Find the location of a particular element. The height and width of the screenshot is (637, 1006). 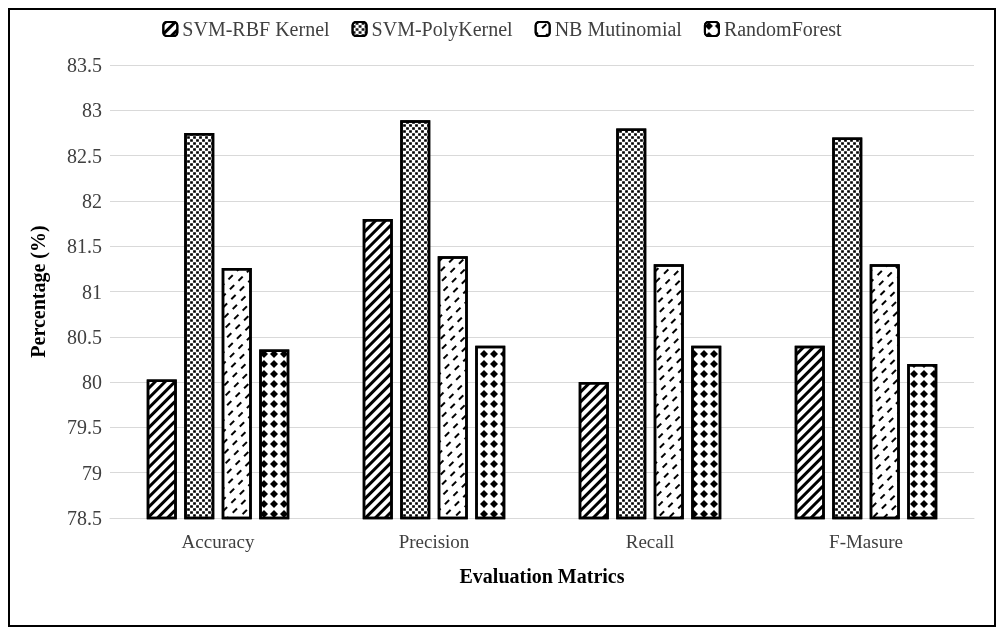

legend-label: RandomForest is located at coordinates (783, 29).